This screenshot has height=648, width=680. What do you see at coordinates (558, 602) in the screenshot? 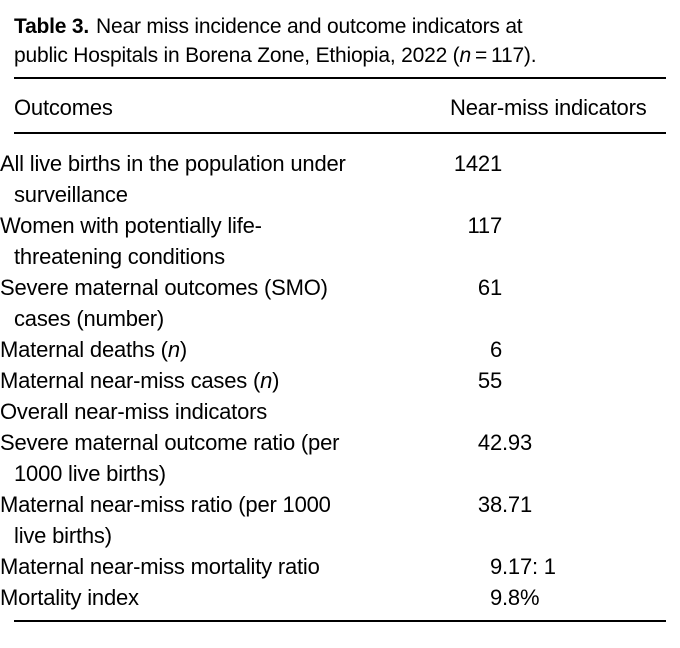
I see `indicator-value: 9.8%` at bounding box center [558, 602].